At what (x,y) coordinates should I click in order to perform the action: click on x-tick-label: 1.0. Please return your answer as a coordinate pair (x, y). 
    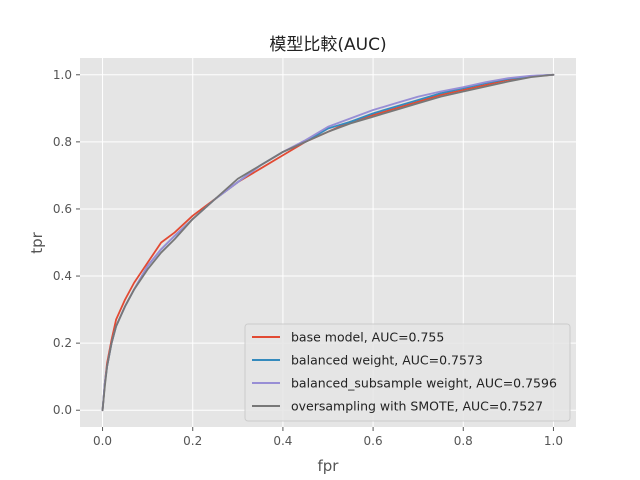
    Looking at the image, I should click on (553, 441).